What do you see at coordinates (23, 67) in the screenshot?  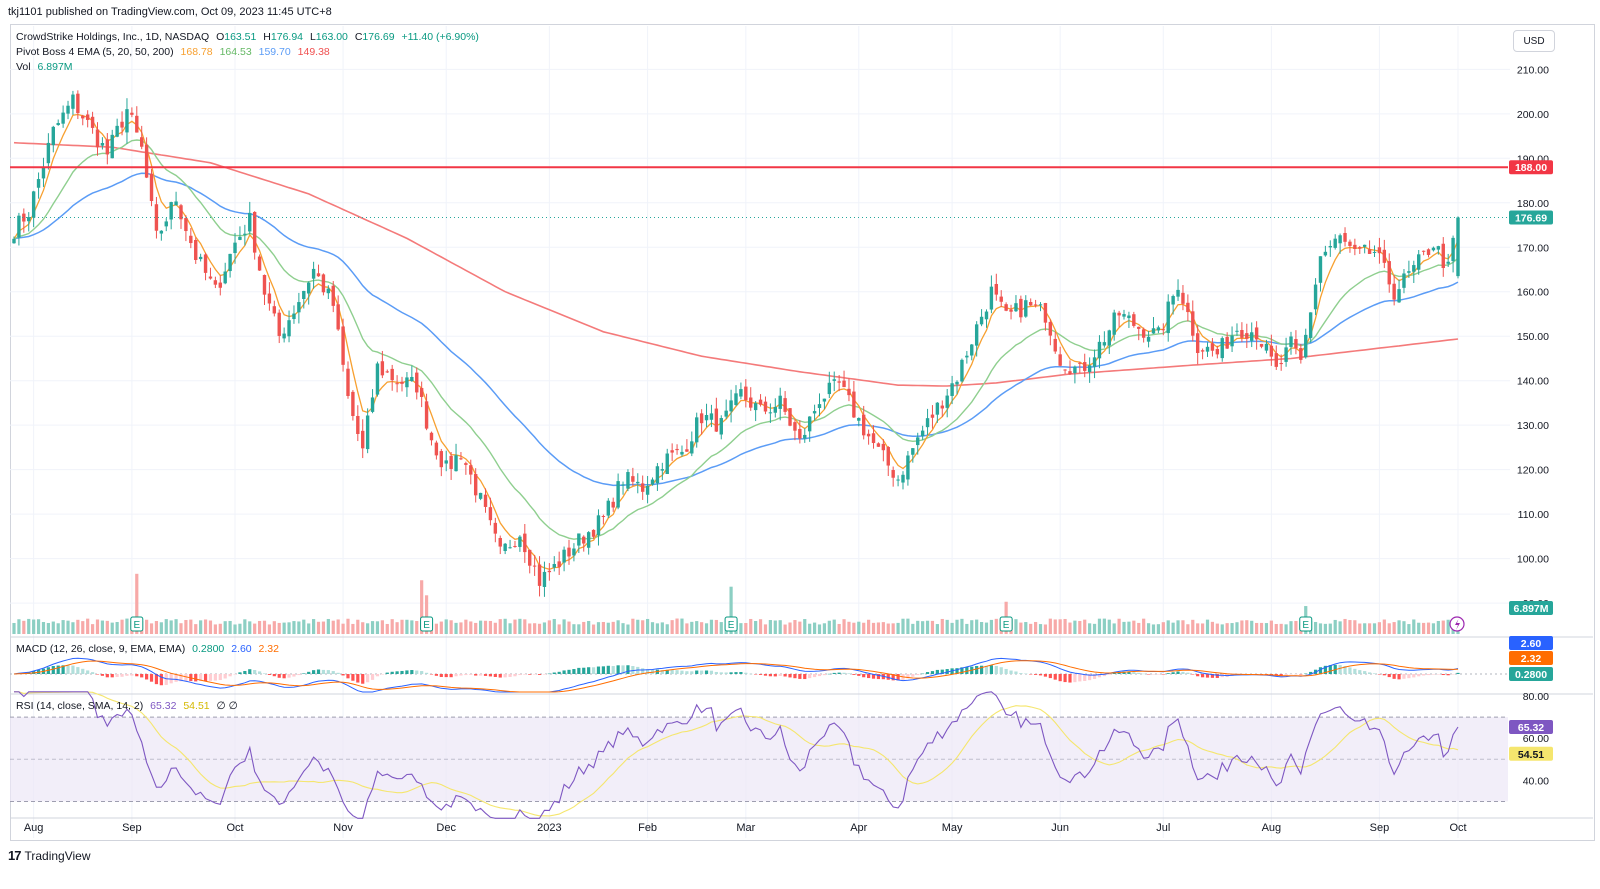 I see `vol-label: Vol` at bounding box center [23, 67].